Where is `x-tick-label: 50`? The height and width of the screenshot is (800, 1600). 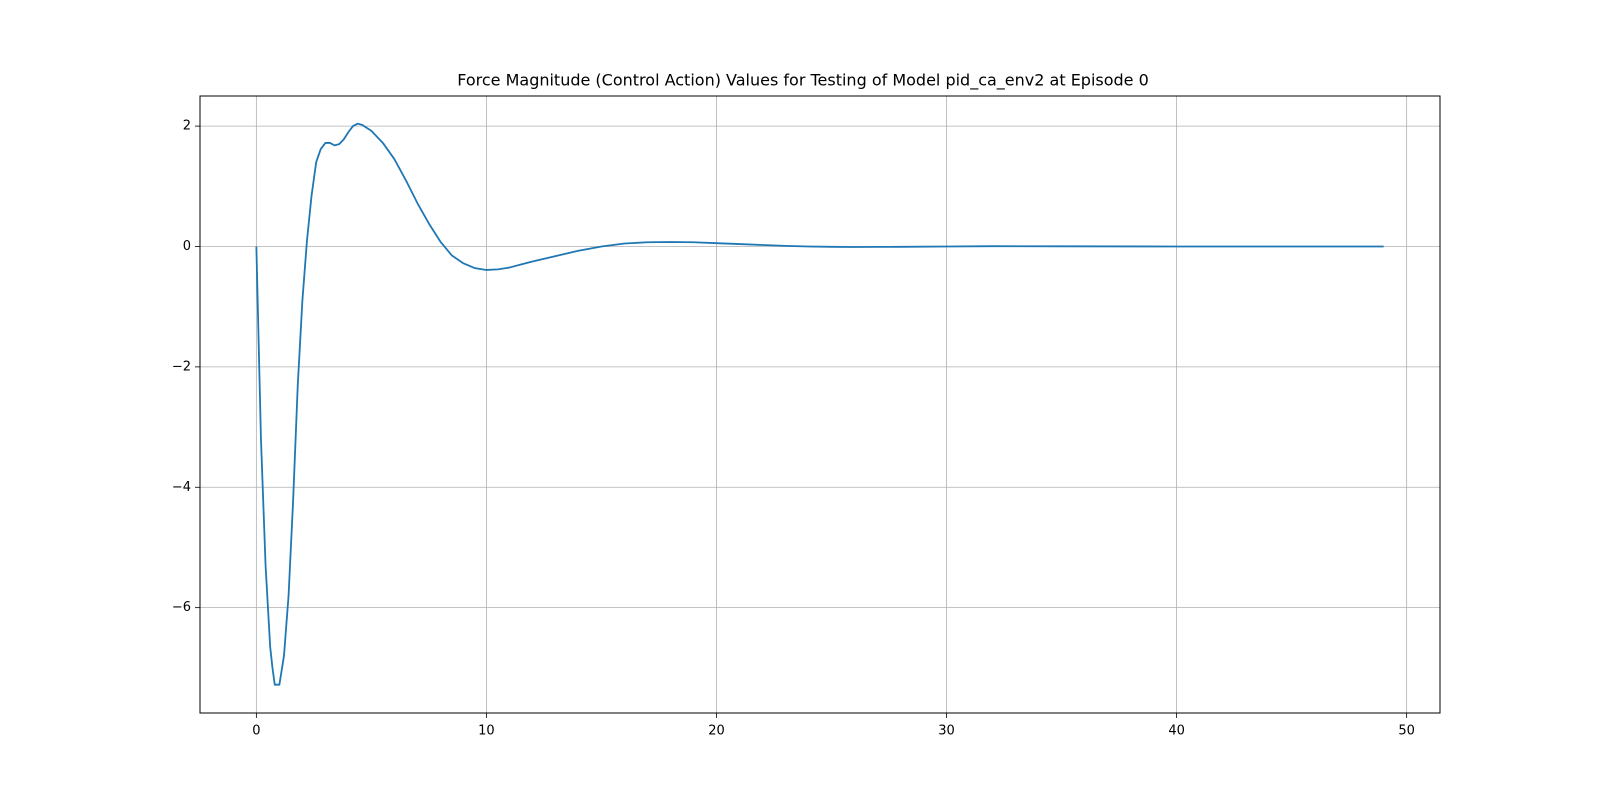 x-tick-label: 50 is located at coordinates (1406, 731).